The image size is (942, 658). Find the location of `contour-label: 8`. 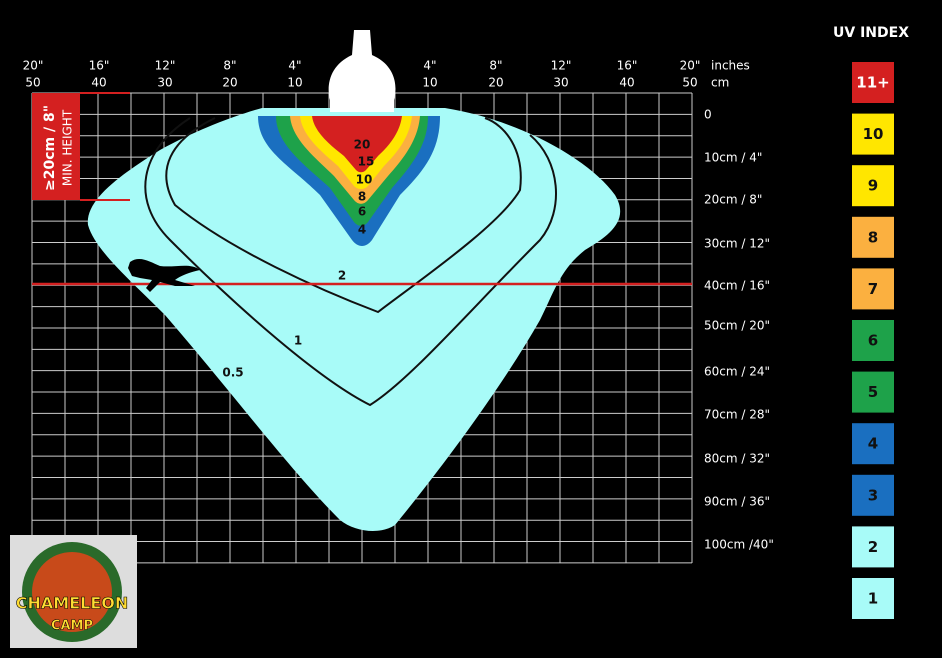

contour-label: 8 is located at coordinates (362, 197).